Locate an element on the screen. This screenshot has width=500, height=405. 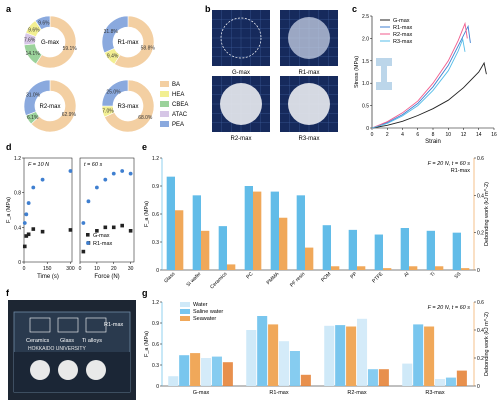
legend-swatch-cbea is located at coordinates (164, 104).